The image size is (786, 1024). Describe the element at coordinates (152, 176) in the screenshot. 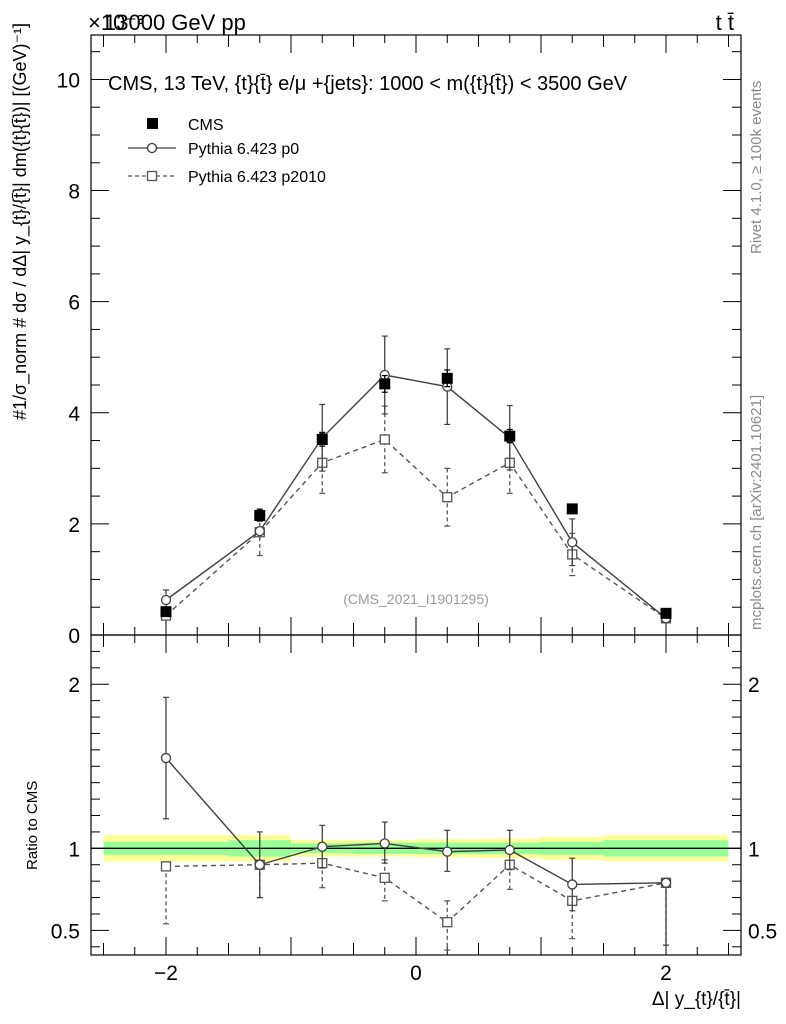

I see `legend-p2010-marker` at that location.